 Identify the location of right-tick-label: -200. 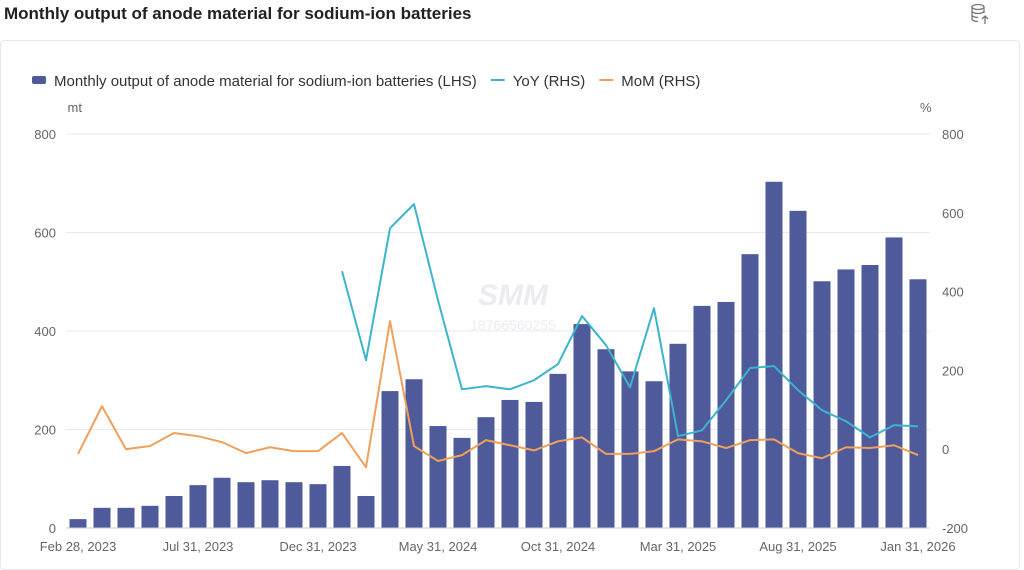
(955, 528).